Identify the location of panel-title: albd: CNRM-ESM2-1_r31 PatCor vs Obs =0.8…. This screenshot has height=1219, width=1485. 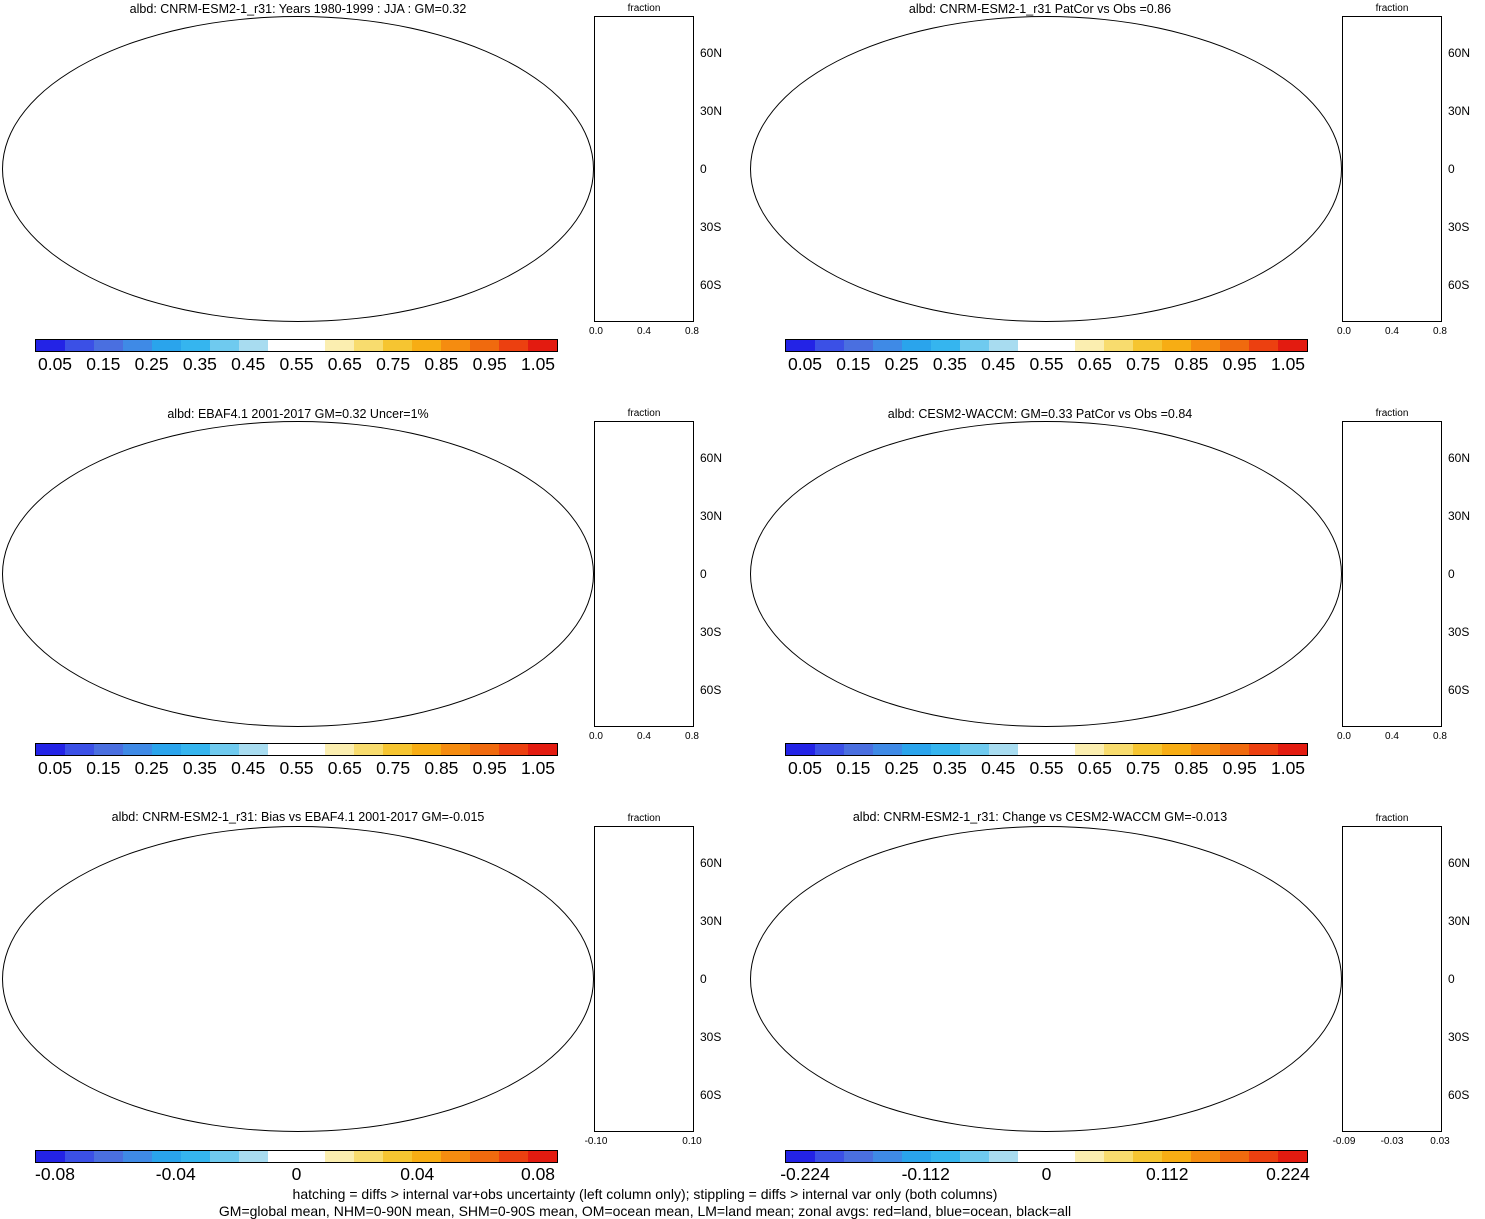
(1040, 9).